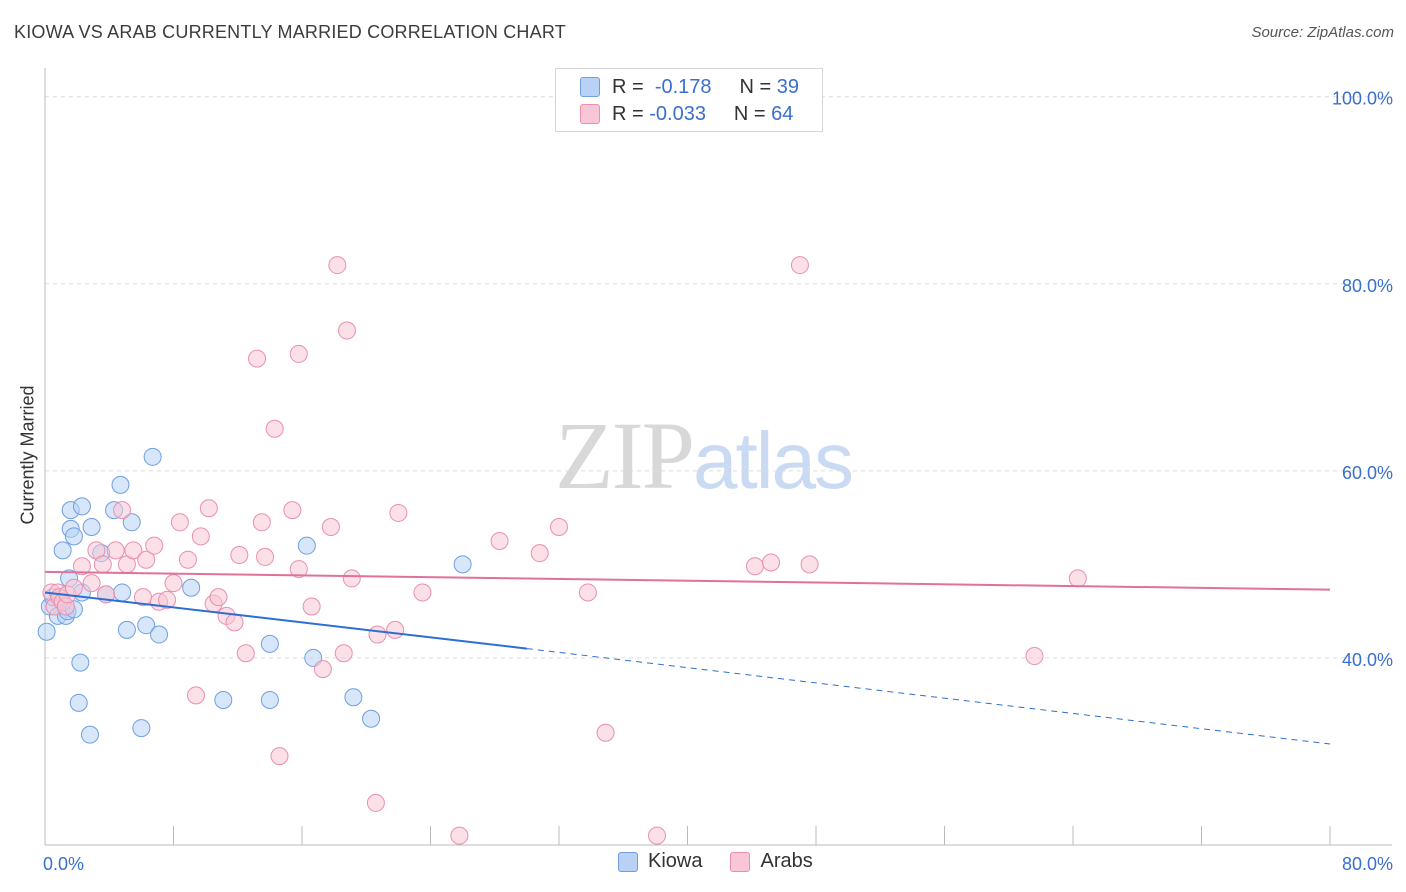 Image resolution: width=1406 pixels, height=892 pixels. What do you see at coordinates (786, 861) in the screenshot?
I see `series-legend-label: Arabs` at bounding box center [786, 861].